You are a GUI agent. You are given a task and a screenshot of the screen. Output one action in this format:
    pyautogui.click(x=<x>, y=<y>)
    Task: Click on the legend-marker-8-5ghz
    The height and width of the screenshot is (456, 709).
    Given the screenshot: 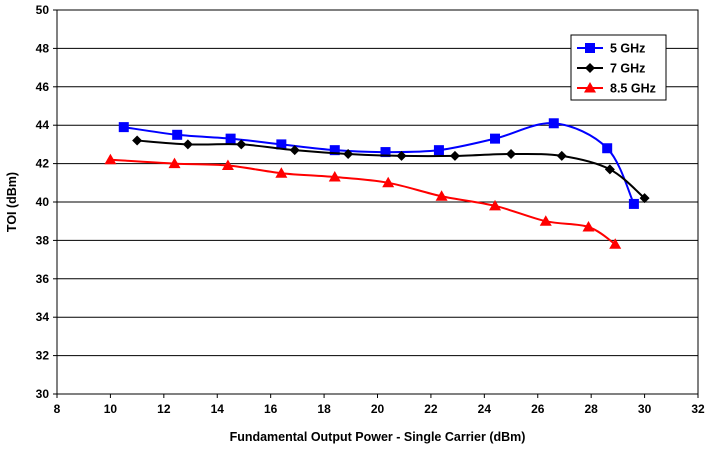 What is the action you would take?
    pyautogui.click(x=590, y=87)
    